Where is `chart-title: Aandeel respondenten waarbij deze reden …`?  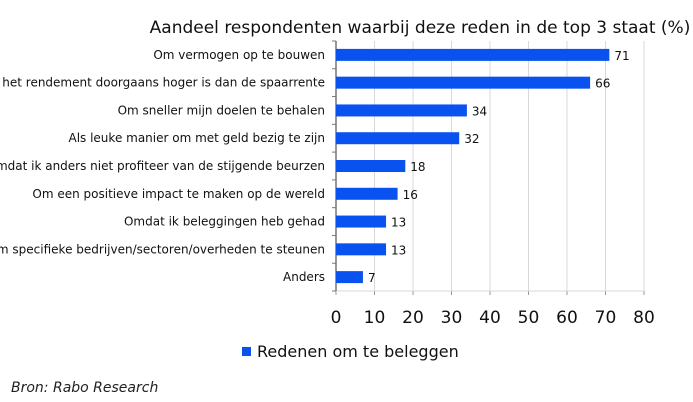 chart-title: Aandeel respondenten waarbij deze reden … is located at coordinates (420, 28).